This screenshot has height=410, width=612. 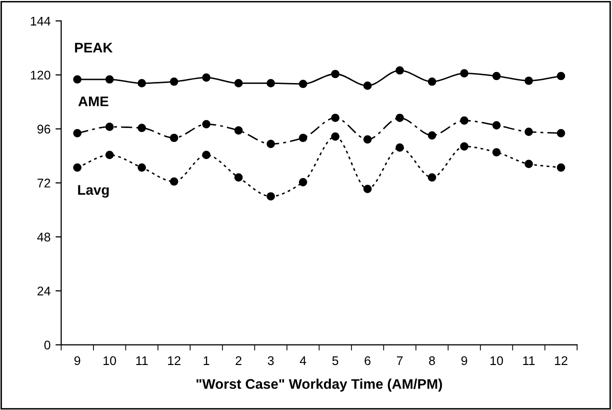 I want to click on x-axis-title: "Worst Case" Workday Time (AM/PM), so click(x=319, y=385).